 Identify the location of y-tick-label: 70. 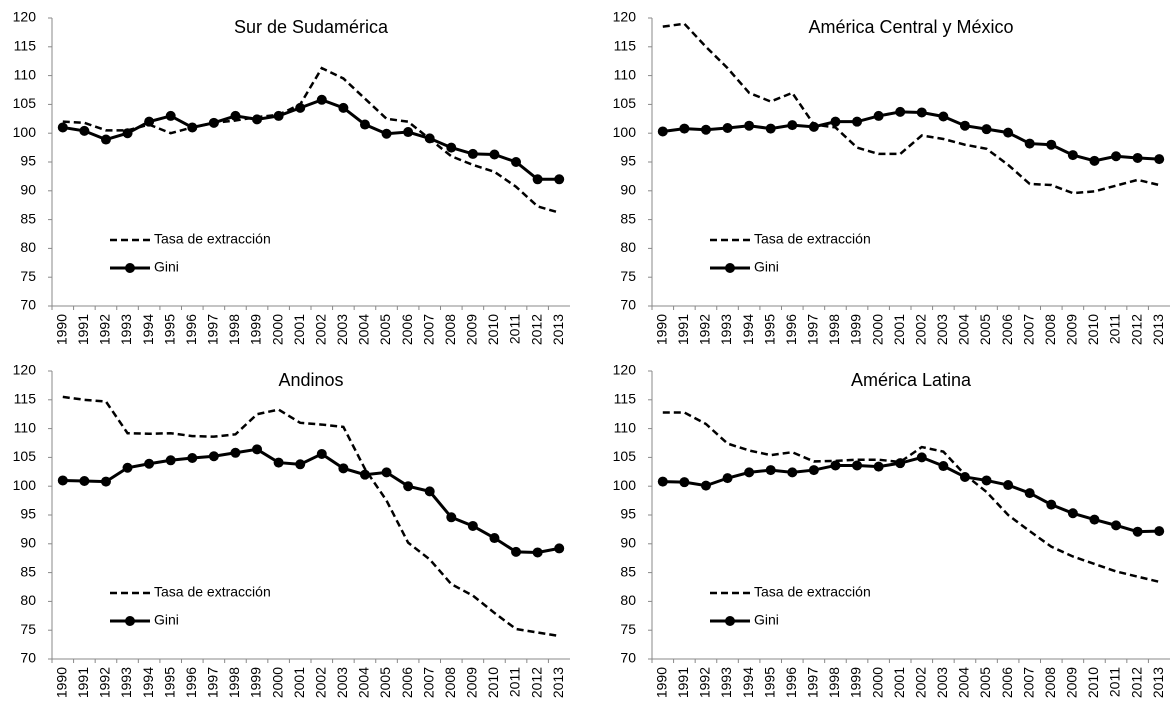
(628, 658).